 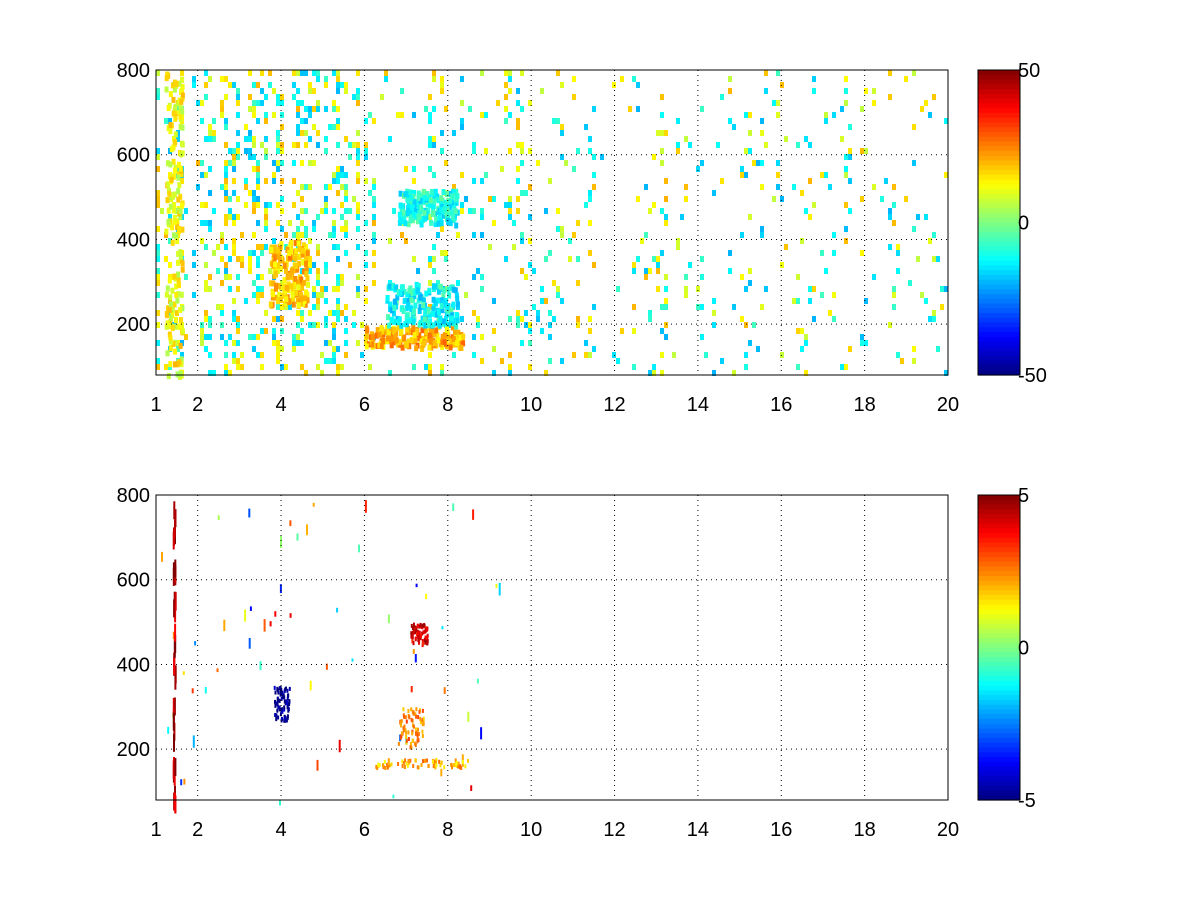 What do you see at coordinates (133, 496) in the screenshot?
I see `y-tick-label: 800` at bounding box center [133, 496].